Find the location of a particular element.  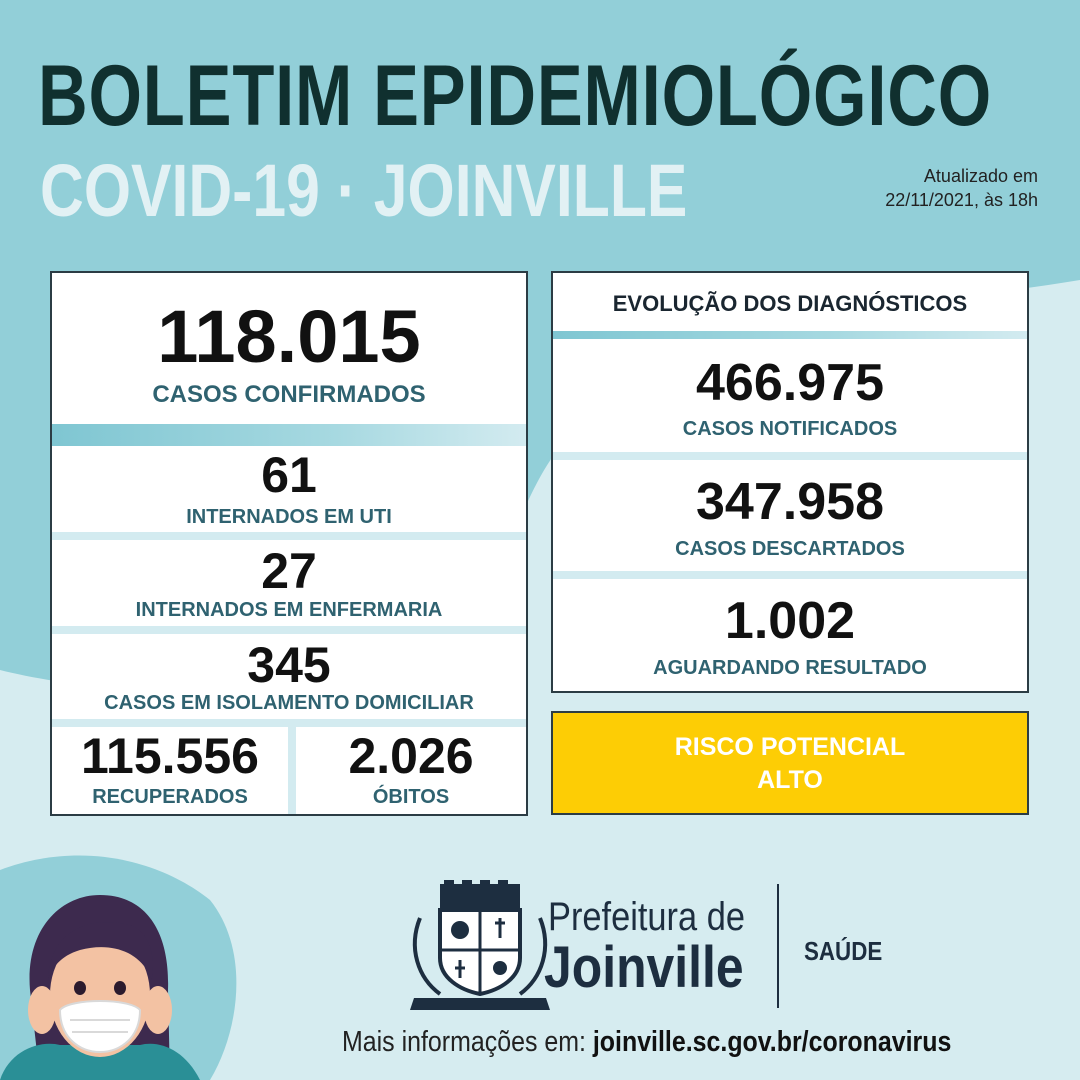

enfermaria-label: INTERNADOS EM ENFERMARIA is located at coordinates (289, 610).